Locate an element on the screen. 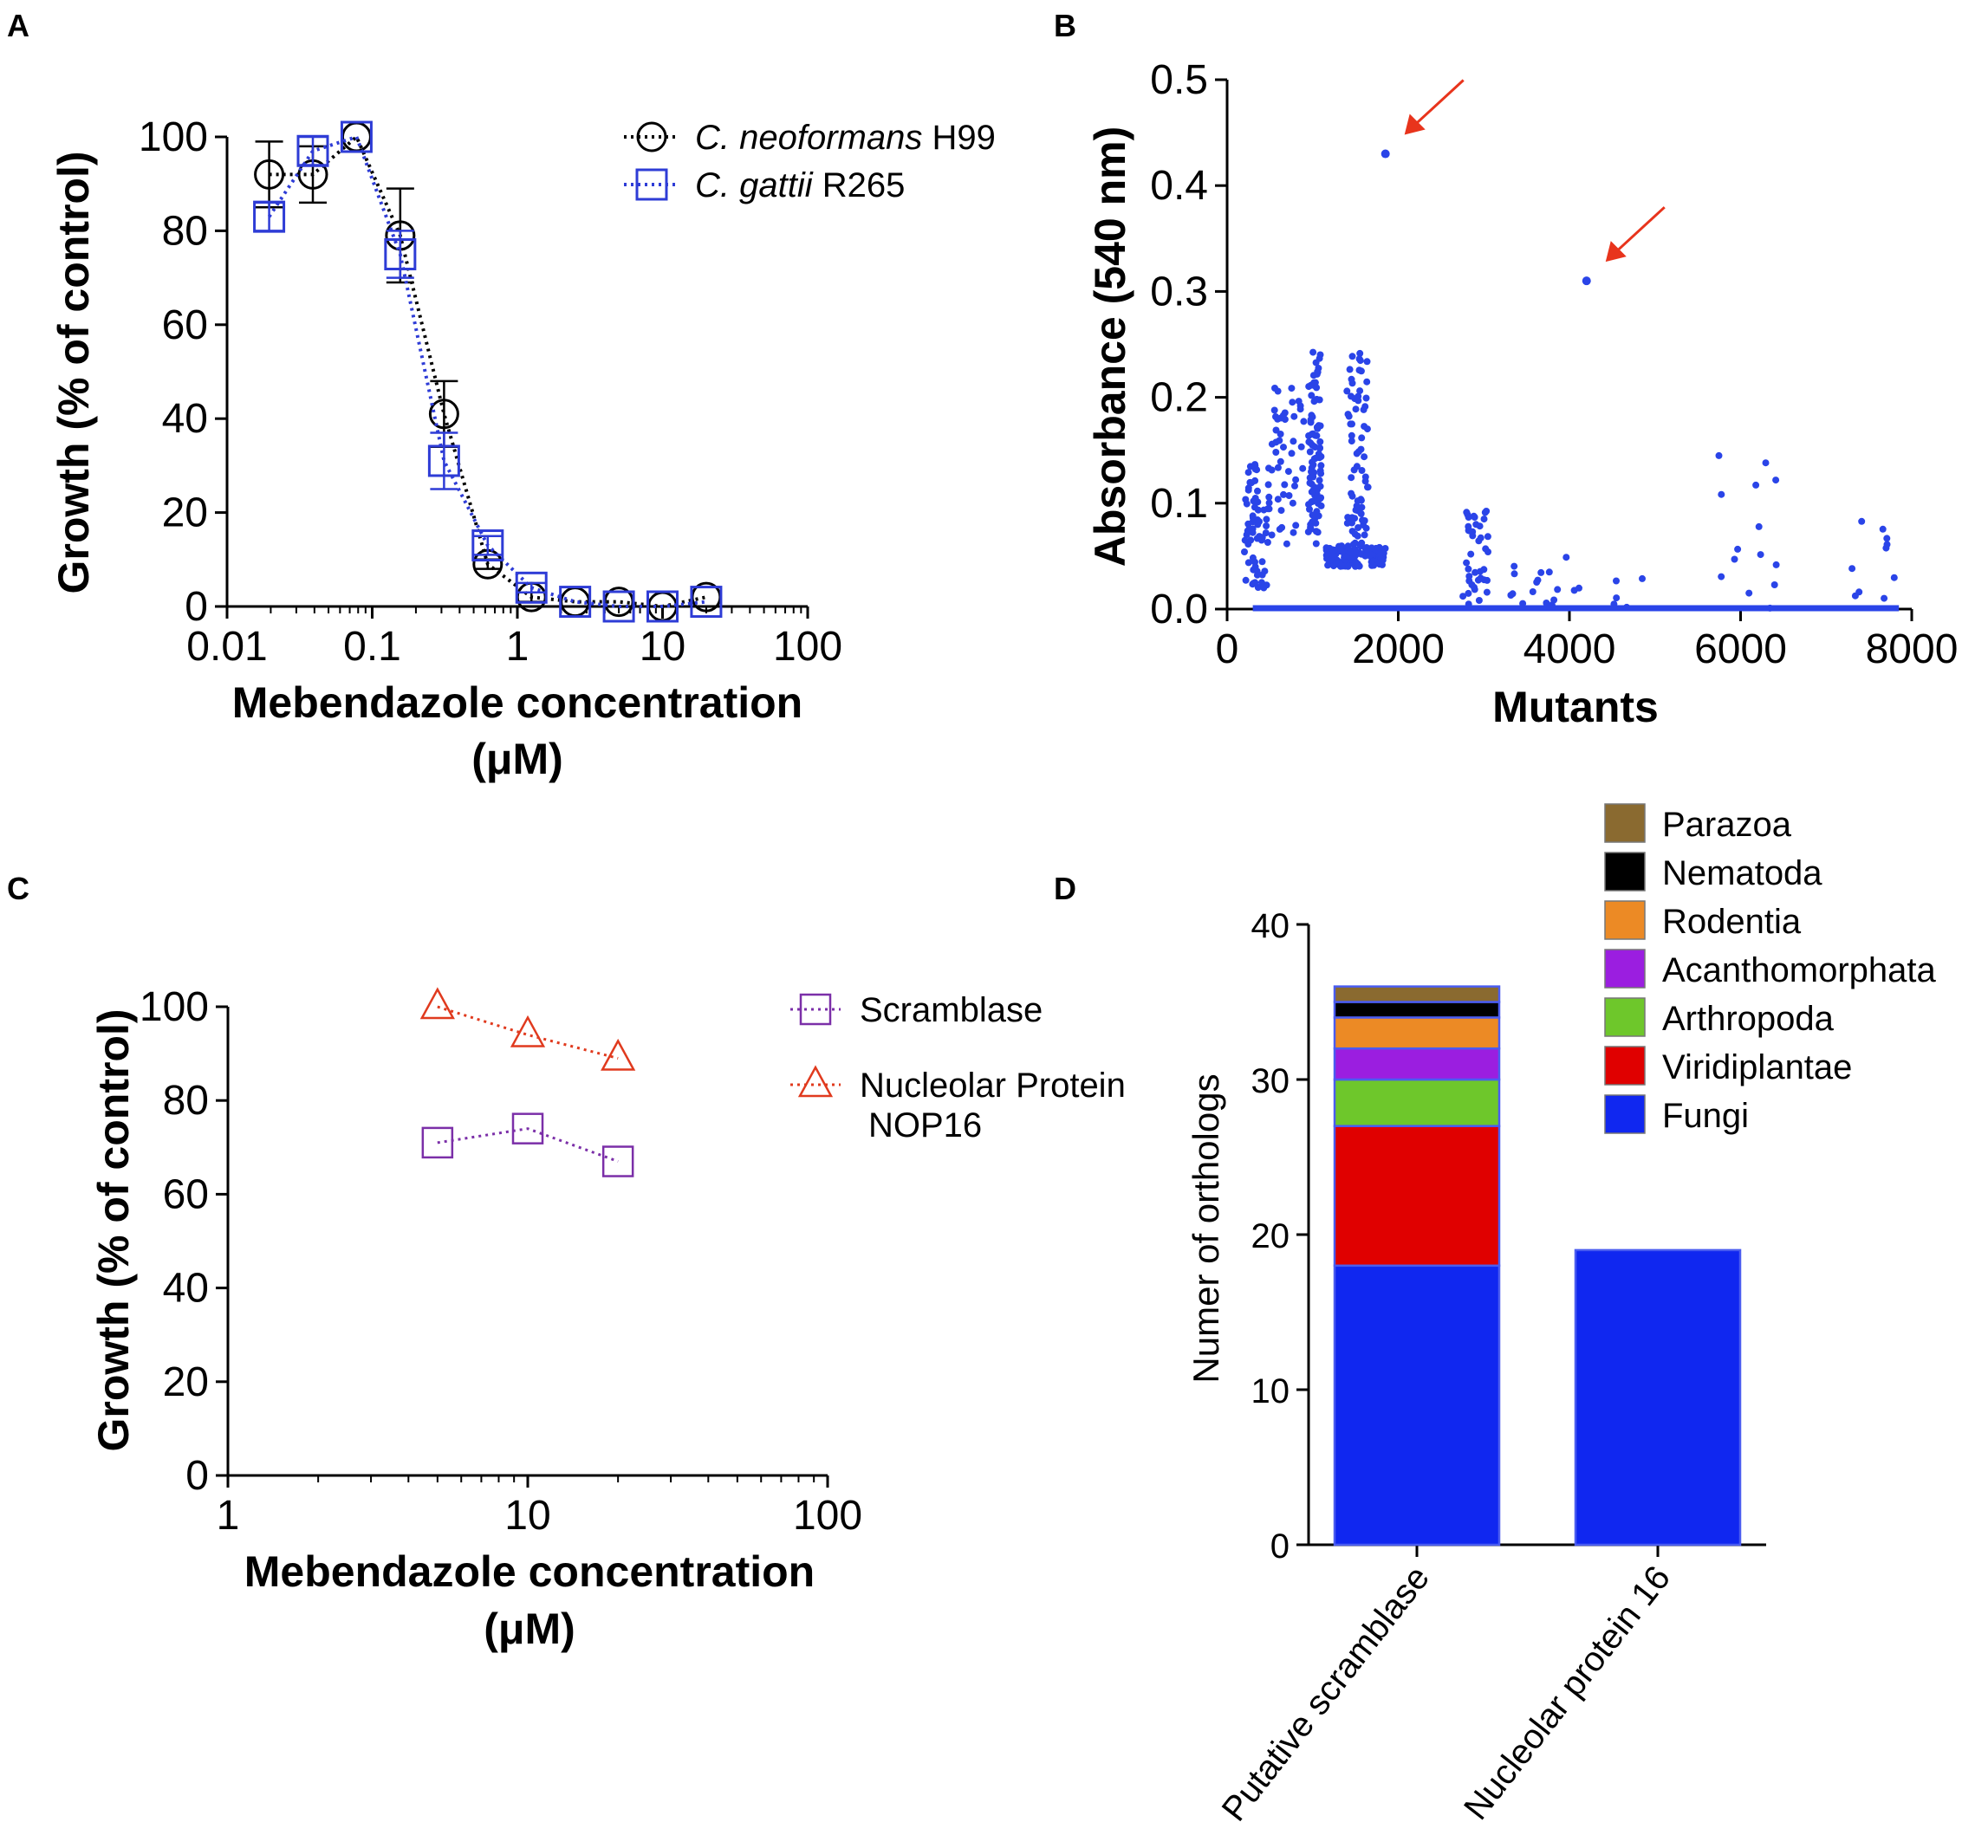 This screenshot has height=1848, width=1988. d-bar-segment-arthropoda is located at coordinates (1417, 1103).